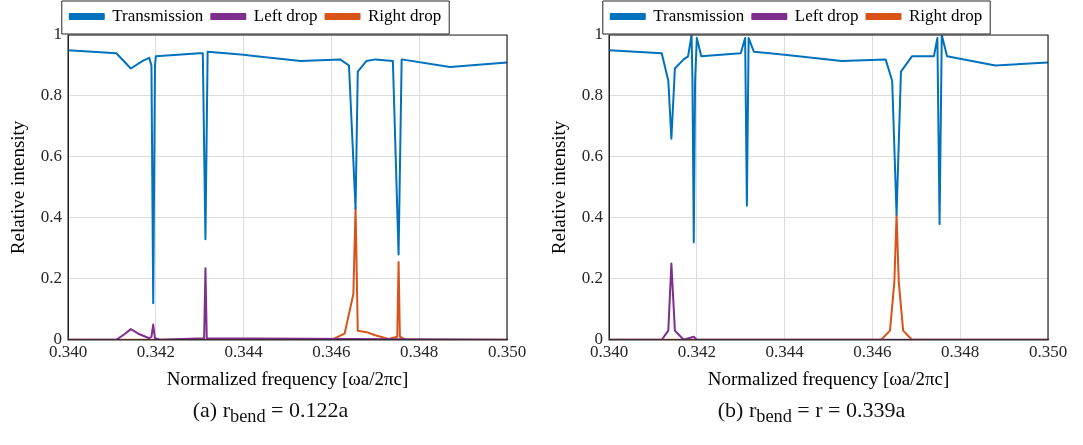 This screenshot has height=445, width=1083. What do you see at coordinates (811, 412) in the screenshot?
I see `text: (b) r$_{bend}$ = r = 0.339a` at bounding box center [811, 412].